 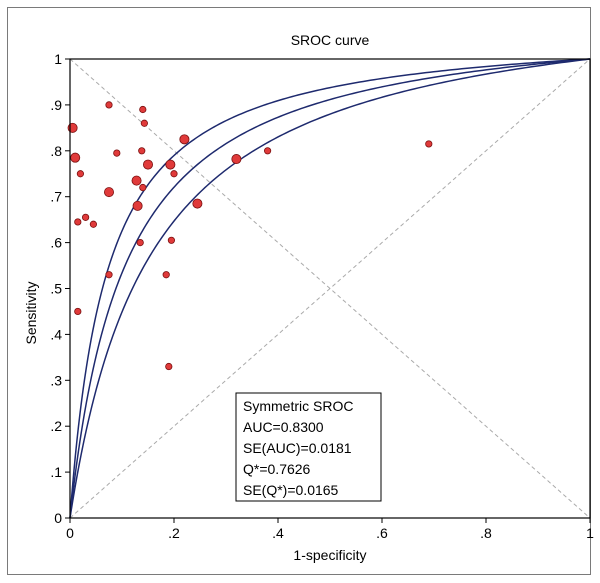 I want to click on legend-se-q-star: SE(Q*)=0.0165, so click(x=291, y=490).